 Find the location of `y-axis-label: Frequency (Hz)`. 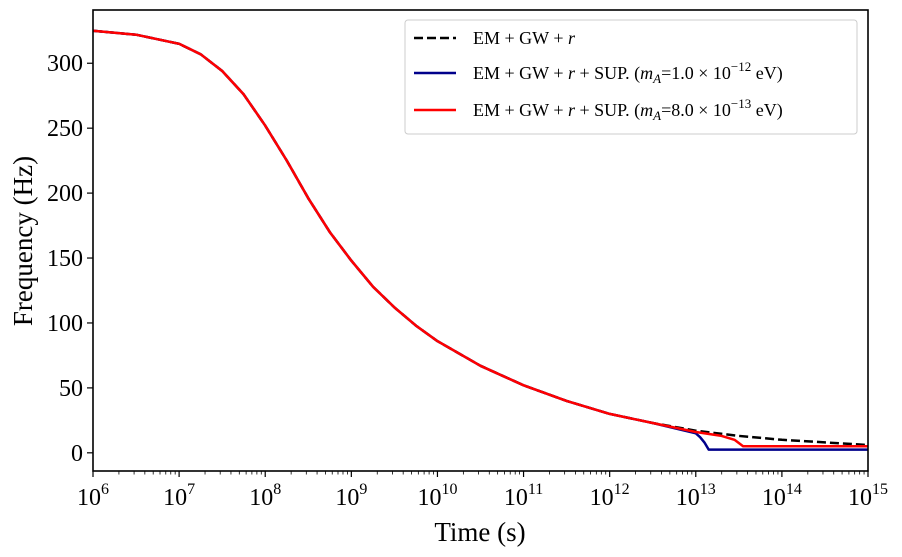

y-axis-label: Frequency (Hz) is located at coordinates (23, 241).